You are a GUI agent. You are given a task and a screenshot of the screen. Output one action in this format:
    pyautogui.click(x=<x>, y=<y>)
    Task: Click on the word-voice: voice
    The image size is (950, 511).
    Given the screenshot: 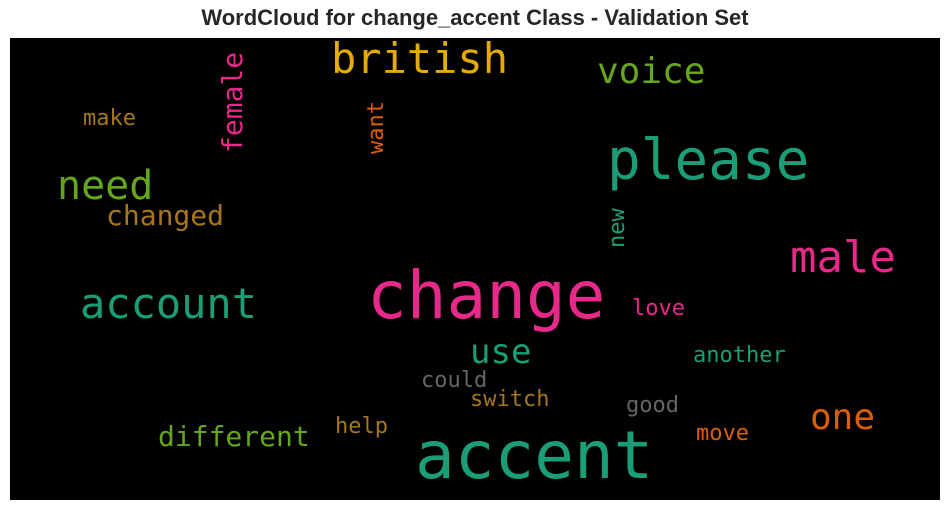 What is the action you would take?
    pyautogui.click(x=651, y=71)
    